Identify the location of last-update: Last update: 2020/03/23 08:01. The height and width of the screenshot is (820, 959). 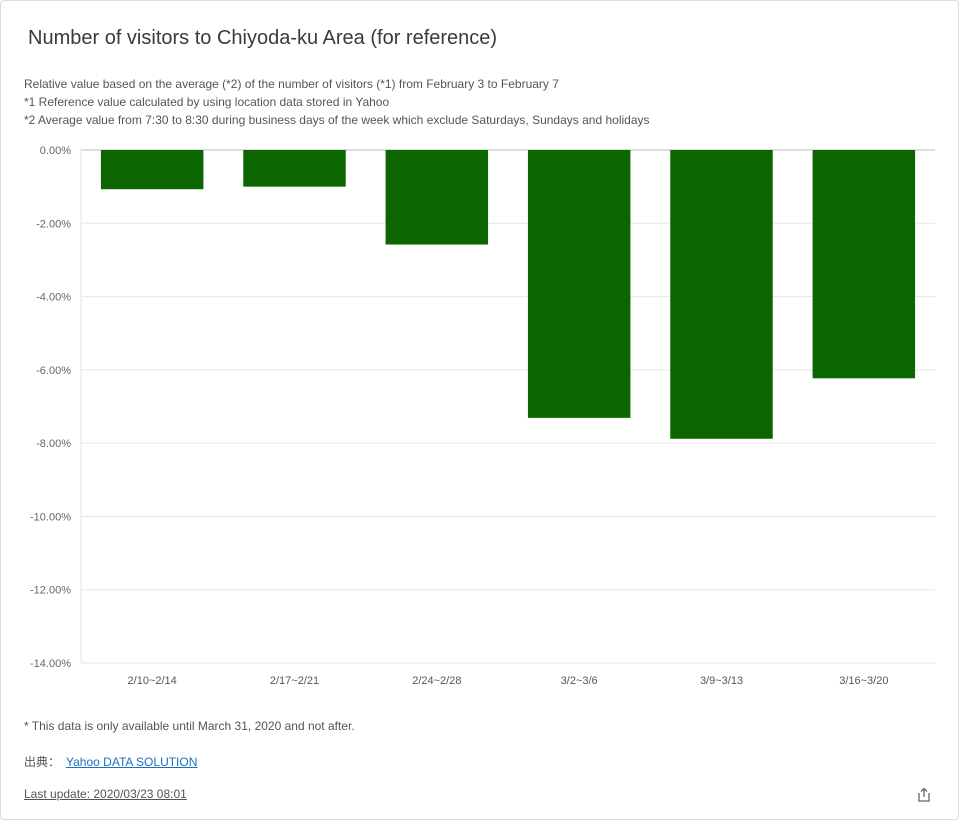
(105, 794).